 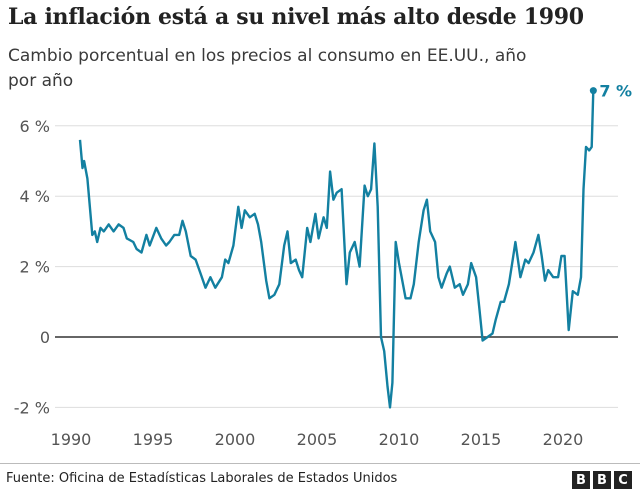 I want to click on bbc-logo: B B C, so click(x=602, y=480).